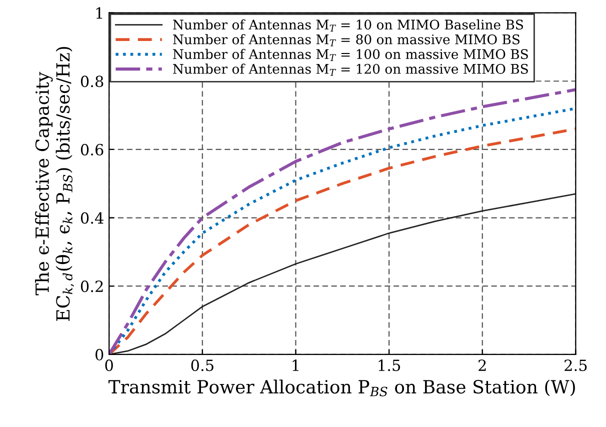 The width and height of the screenshot is (606, 427). What do you see at coordinates (91, 286) in the screenshot?
I see `y-tick-label: 0.2` at bounding box center [91, 286].